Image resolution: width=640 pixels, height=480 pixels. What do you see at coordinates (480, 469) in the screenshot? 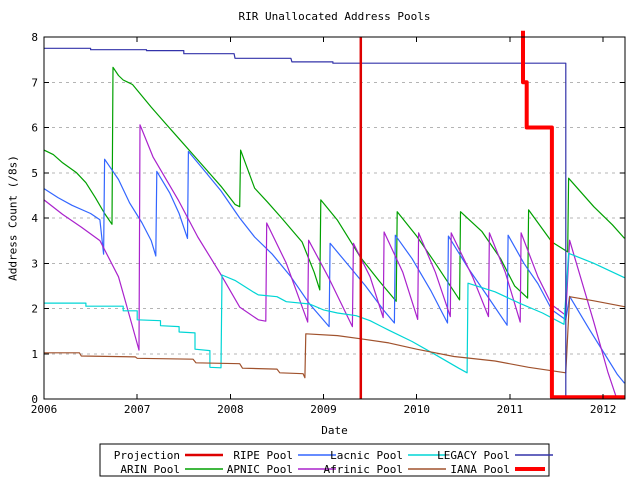
I see `legend-label-iana-pool: IANA Pool` at bounding box center [480, 469].